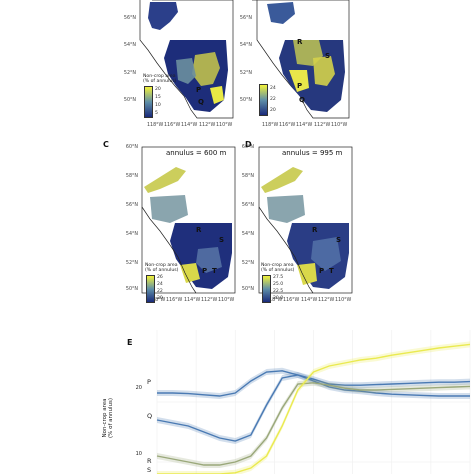 The height and width of the screenshot is (474, 474). I want to click on panel-label: D, so click(248, 144).